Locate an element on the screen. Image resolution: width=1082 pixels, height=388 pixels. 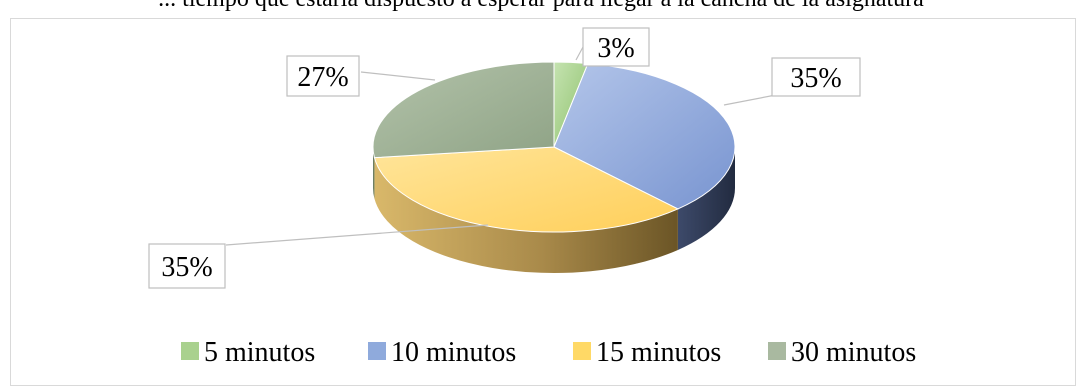
legend-label-2: 15 minutos is located at coordinates (658, 352).